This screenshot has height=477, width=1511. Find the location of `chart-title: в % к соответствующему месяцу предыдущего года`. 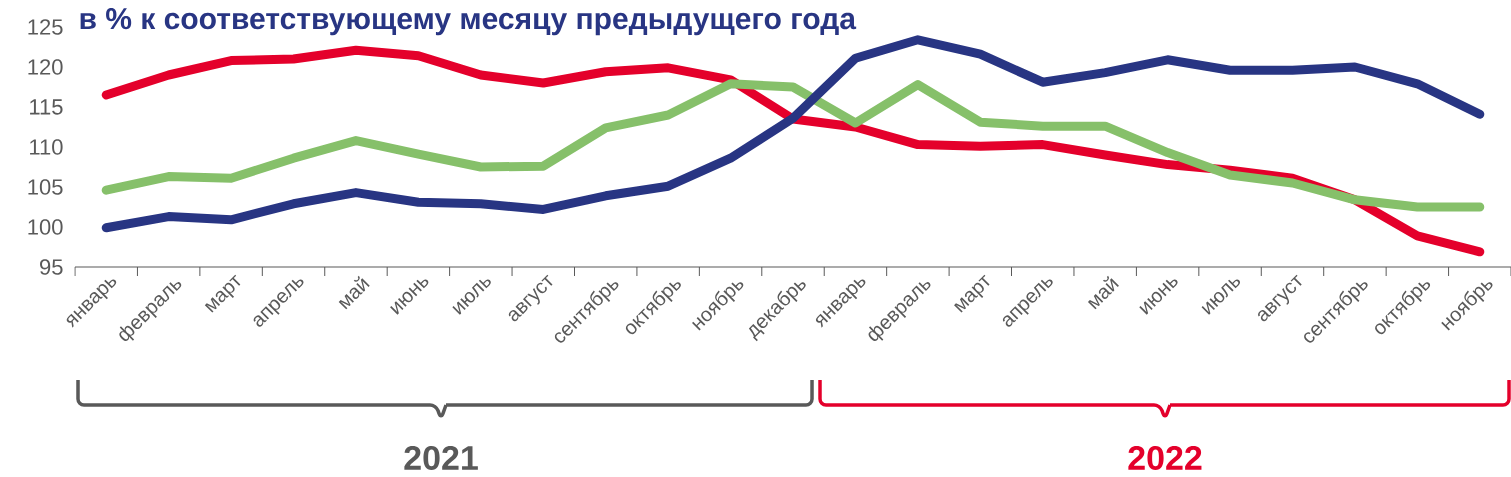

chart-title: в % к соответствующему месяцу предыдущего года is located at coordinates (468, 22).